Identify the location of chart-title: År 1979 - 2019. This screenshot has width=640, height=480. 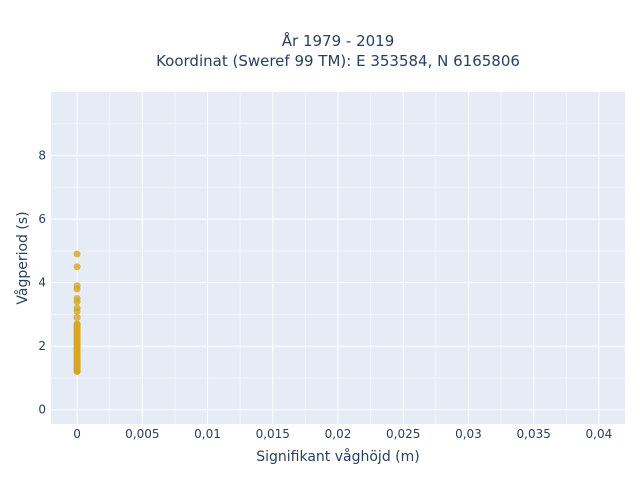
(338, 40).